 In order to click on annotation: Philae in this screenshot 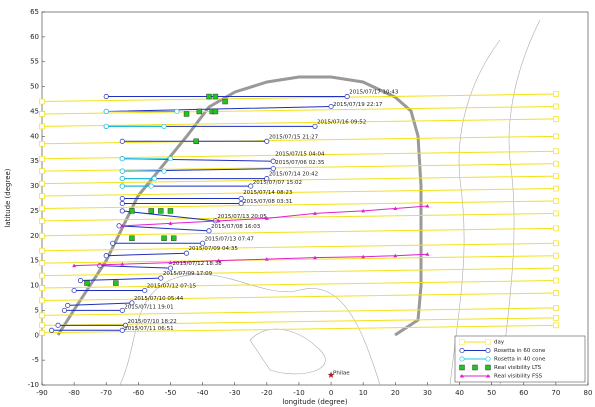, I will do `click(341, 374)`.